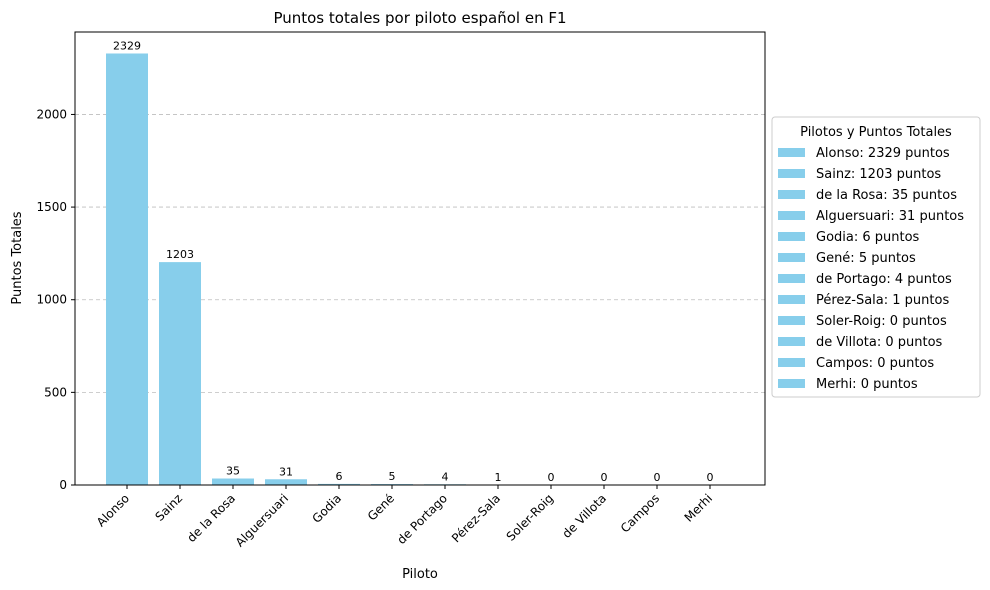 The image size is (990, 590). I want to click on legend-entry-label: Soler-Roig: 0 puntos, so click(881, 321).